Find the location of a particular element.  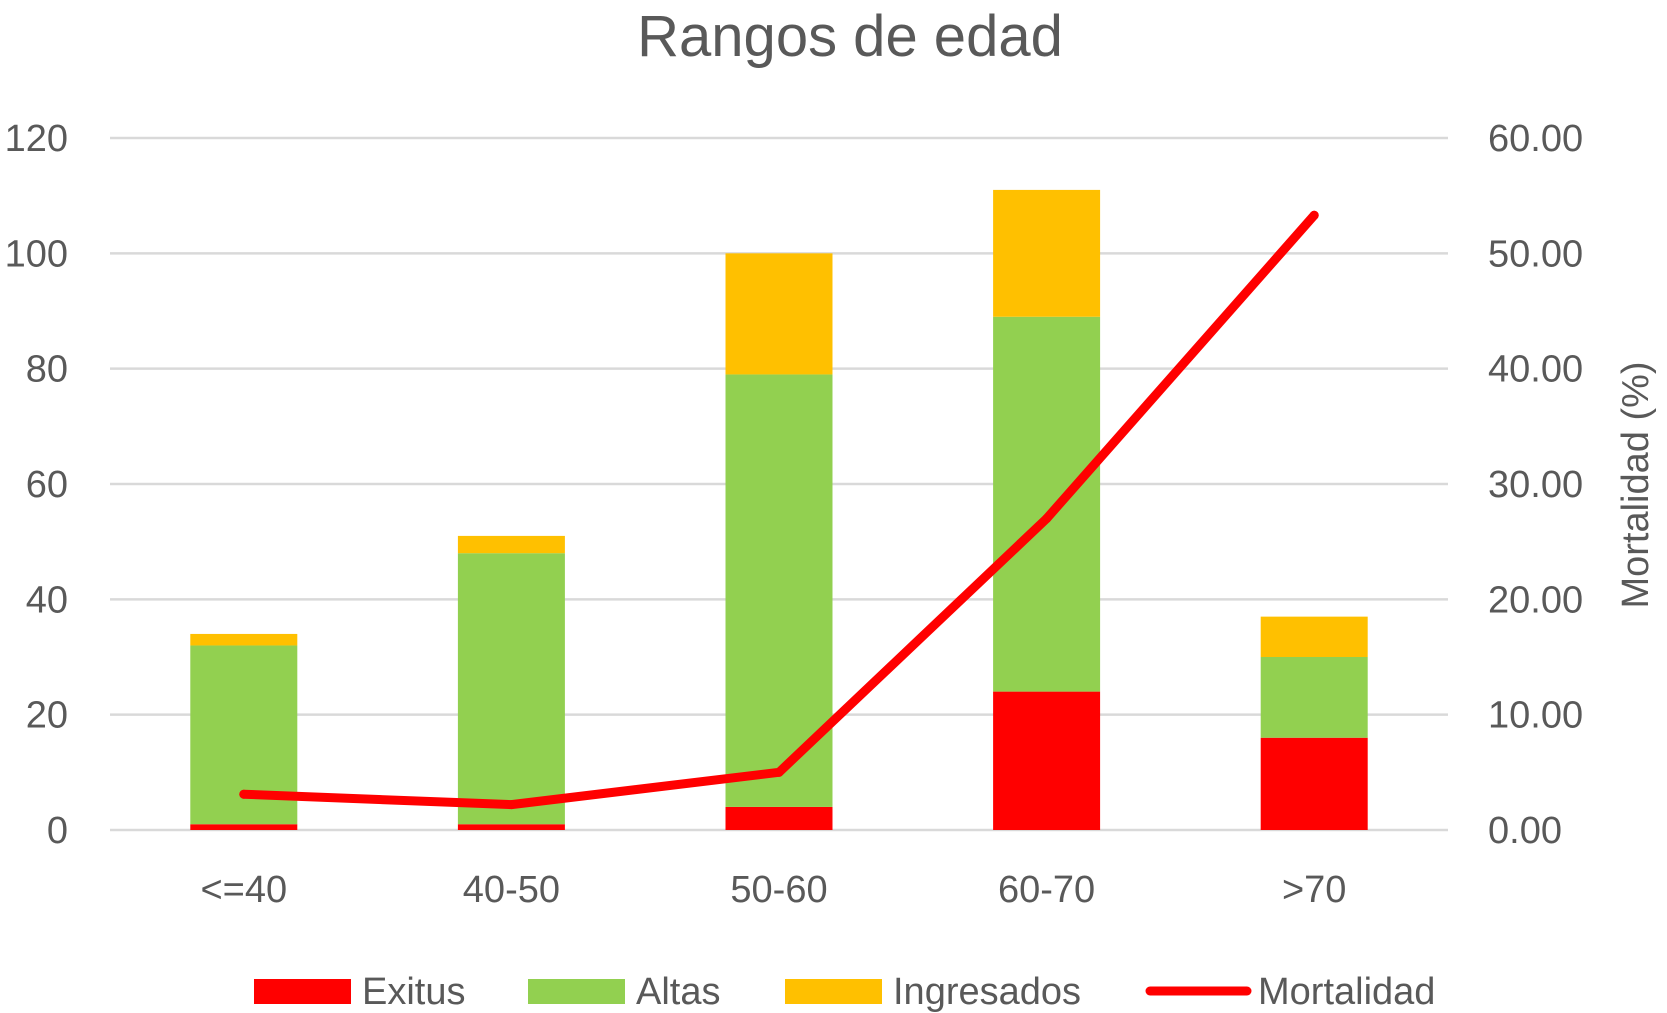

y-axis-left: 0 20 40 60 80 100 120 is located at coordinates (36, 485).